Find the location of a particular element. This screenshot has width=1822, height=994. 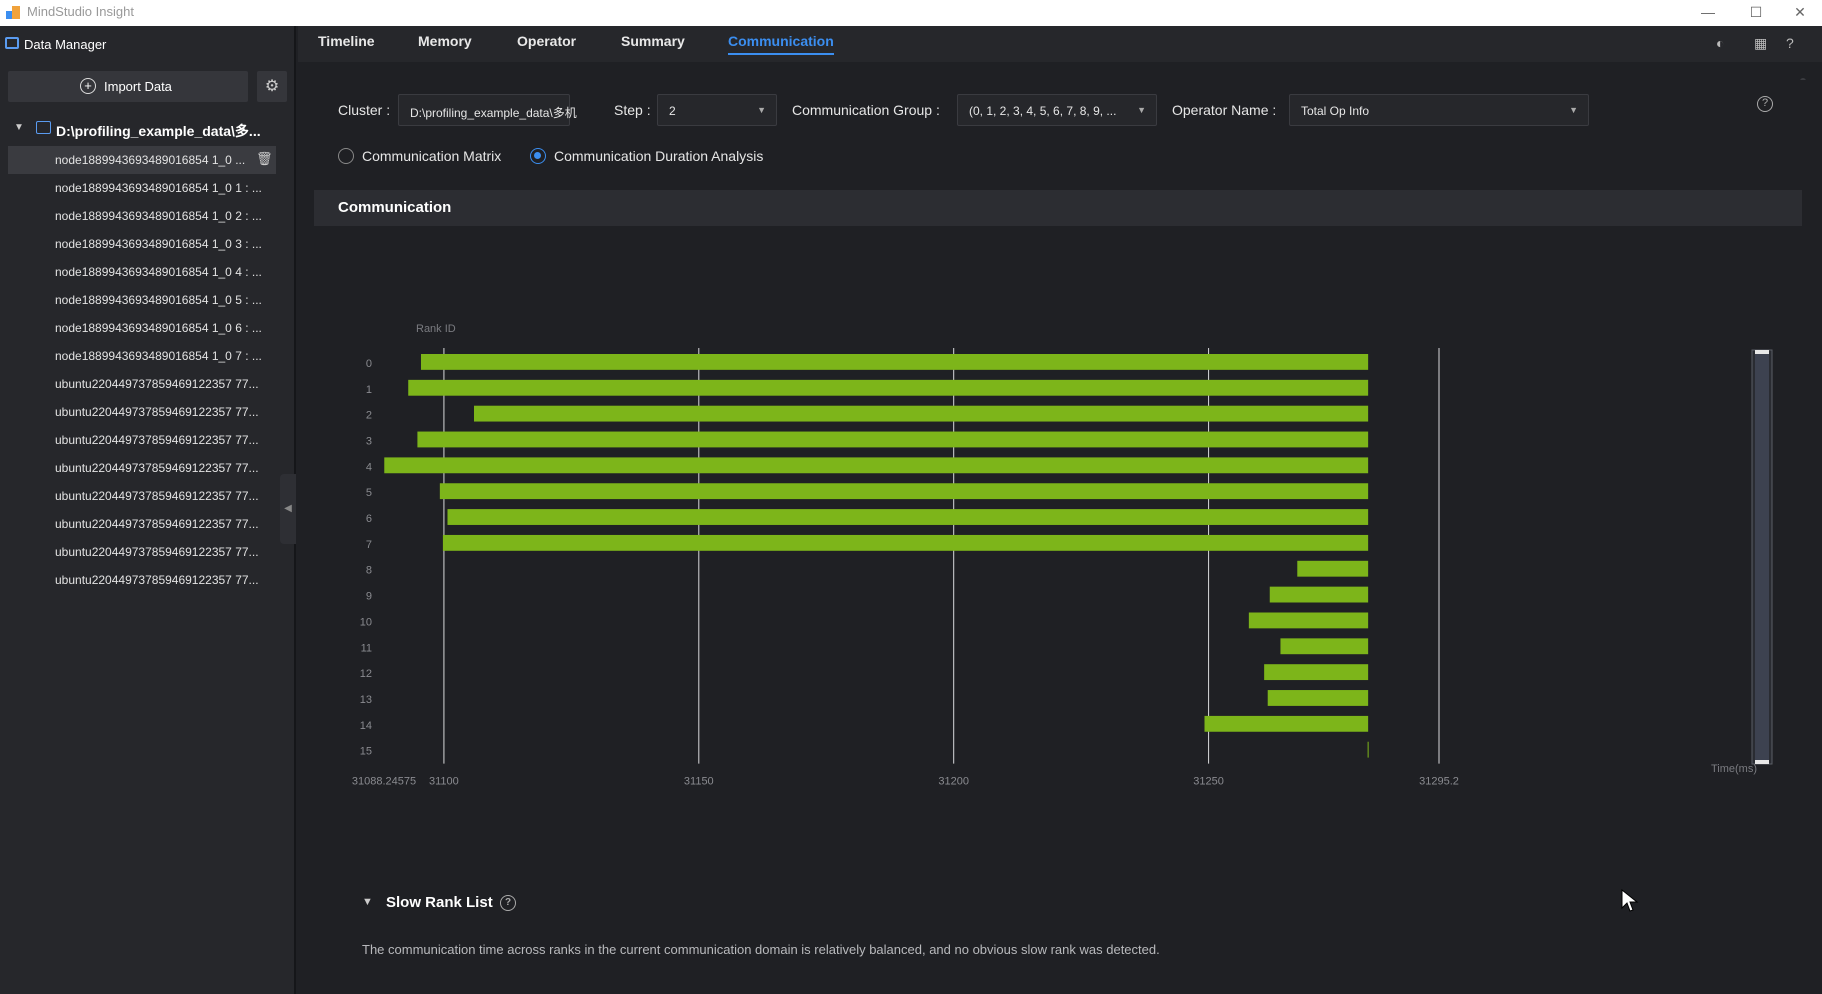

language-icon: ▦ is located at coordinates (1761, 43).